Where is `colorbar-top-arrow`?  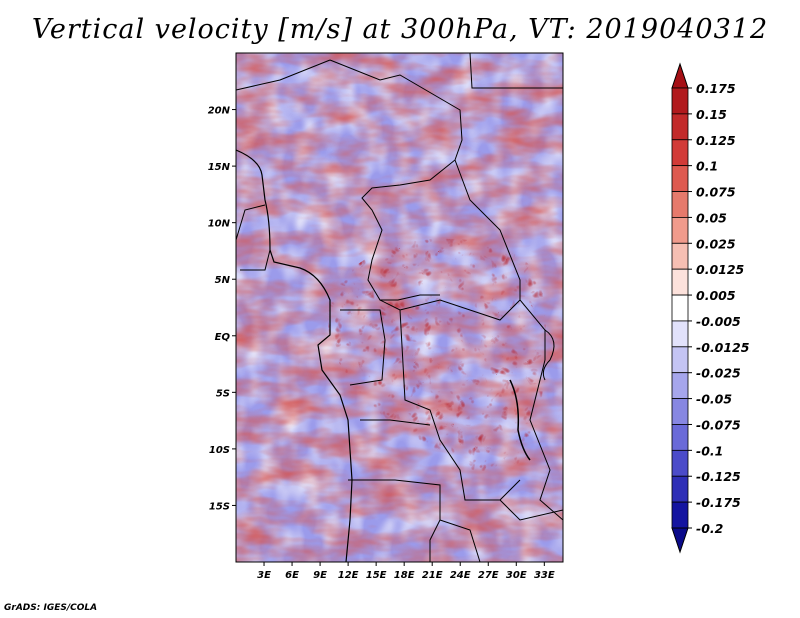
colorbar-top-arrow is located at coordinates (680, 75).